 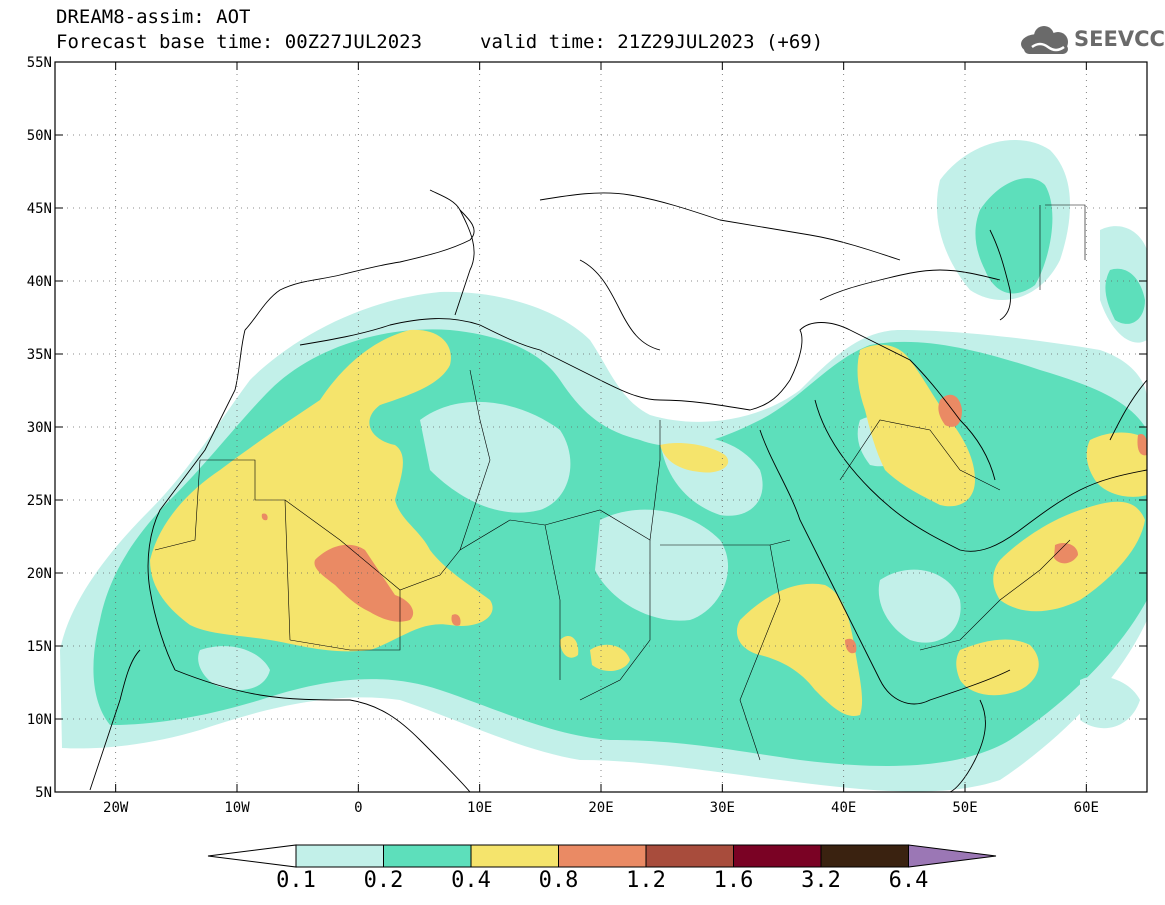 What do you see at coordinates (39, 647) in the screenshot?
I see `latitude-label: 15N` at bounding box center [39, 647].